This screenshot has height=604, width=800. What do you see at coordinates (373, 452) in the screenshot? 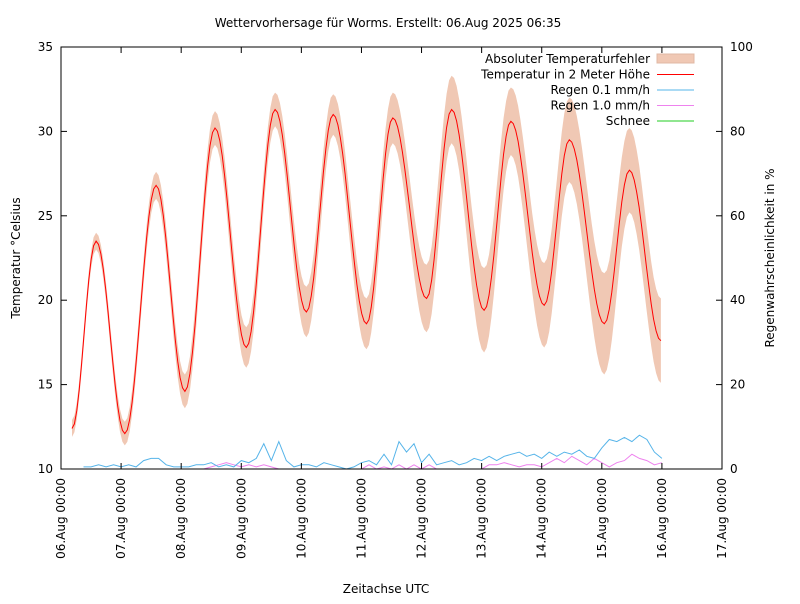
I see `rain-0-1mm-line` at bounding box center [373, 452].